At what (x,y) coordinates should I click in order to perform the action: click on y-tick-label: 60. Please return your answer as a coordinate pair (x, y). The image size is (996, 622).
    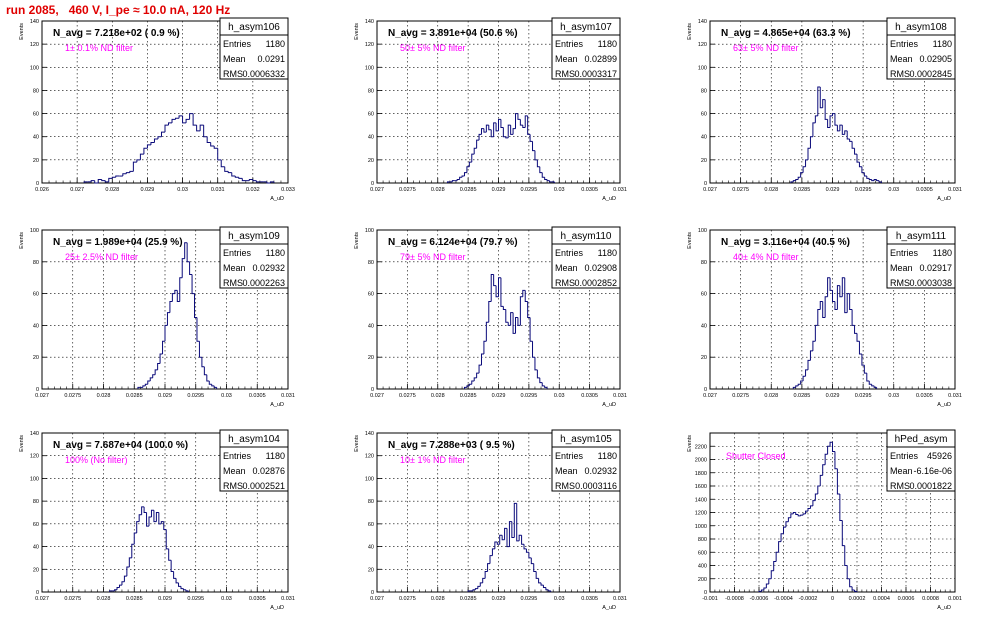
    Looking at the image, I should click on (371, 295).